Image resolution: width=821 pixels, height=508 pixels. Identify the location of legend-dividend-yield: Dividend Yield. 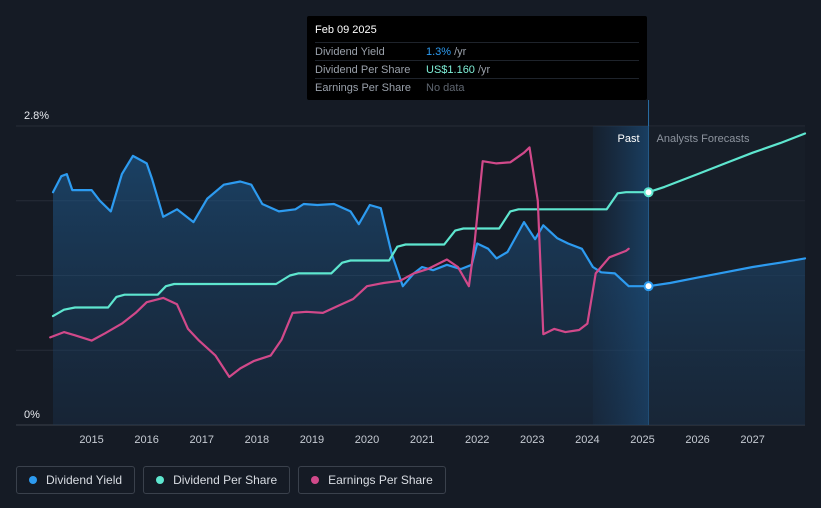
(76, 480).